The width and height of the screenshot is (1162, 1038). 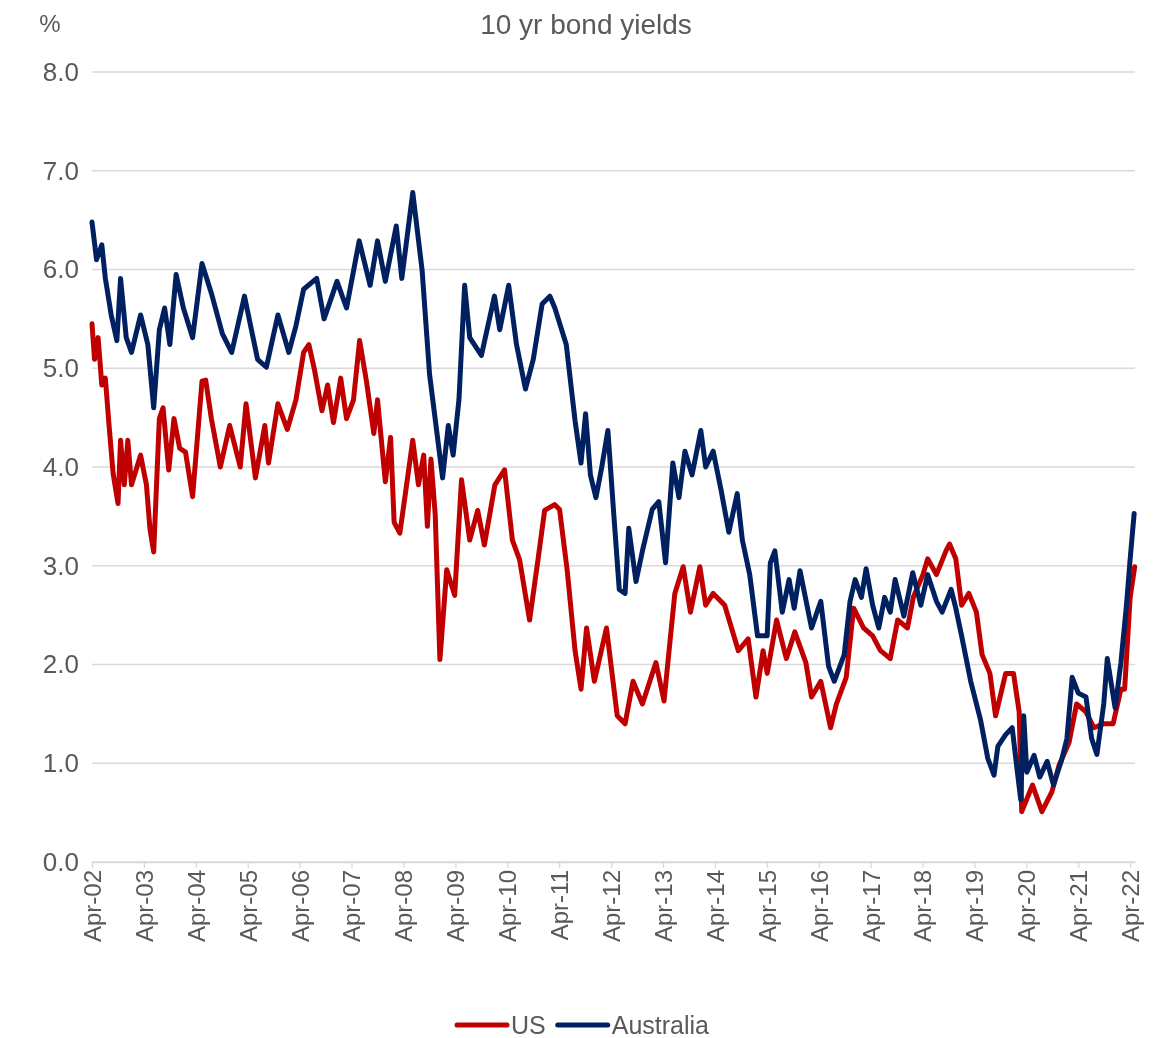 I want to click on x-tick-label: Apr-09, so click(x=456, y=906).